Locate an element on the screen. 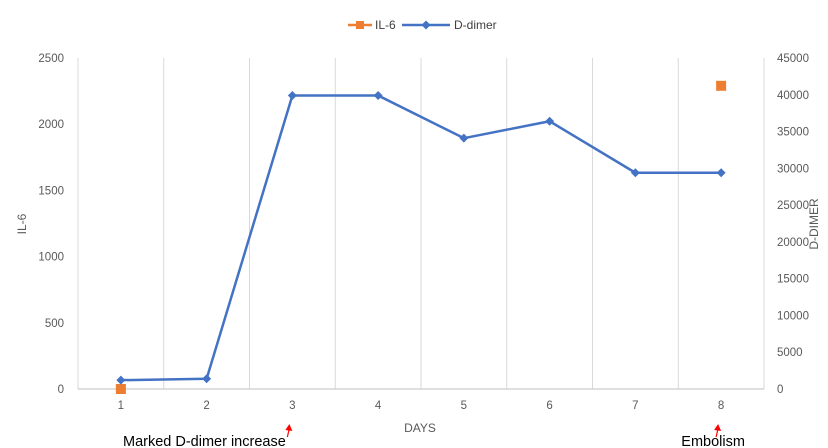 The height and width of the screenshot is (448, 828). x-tick-label: 4 is located at coordinates (378, 406).